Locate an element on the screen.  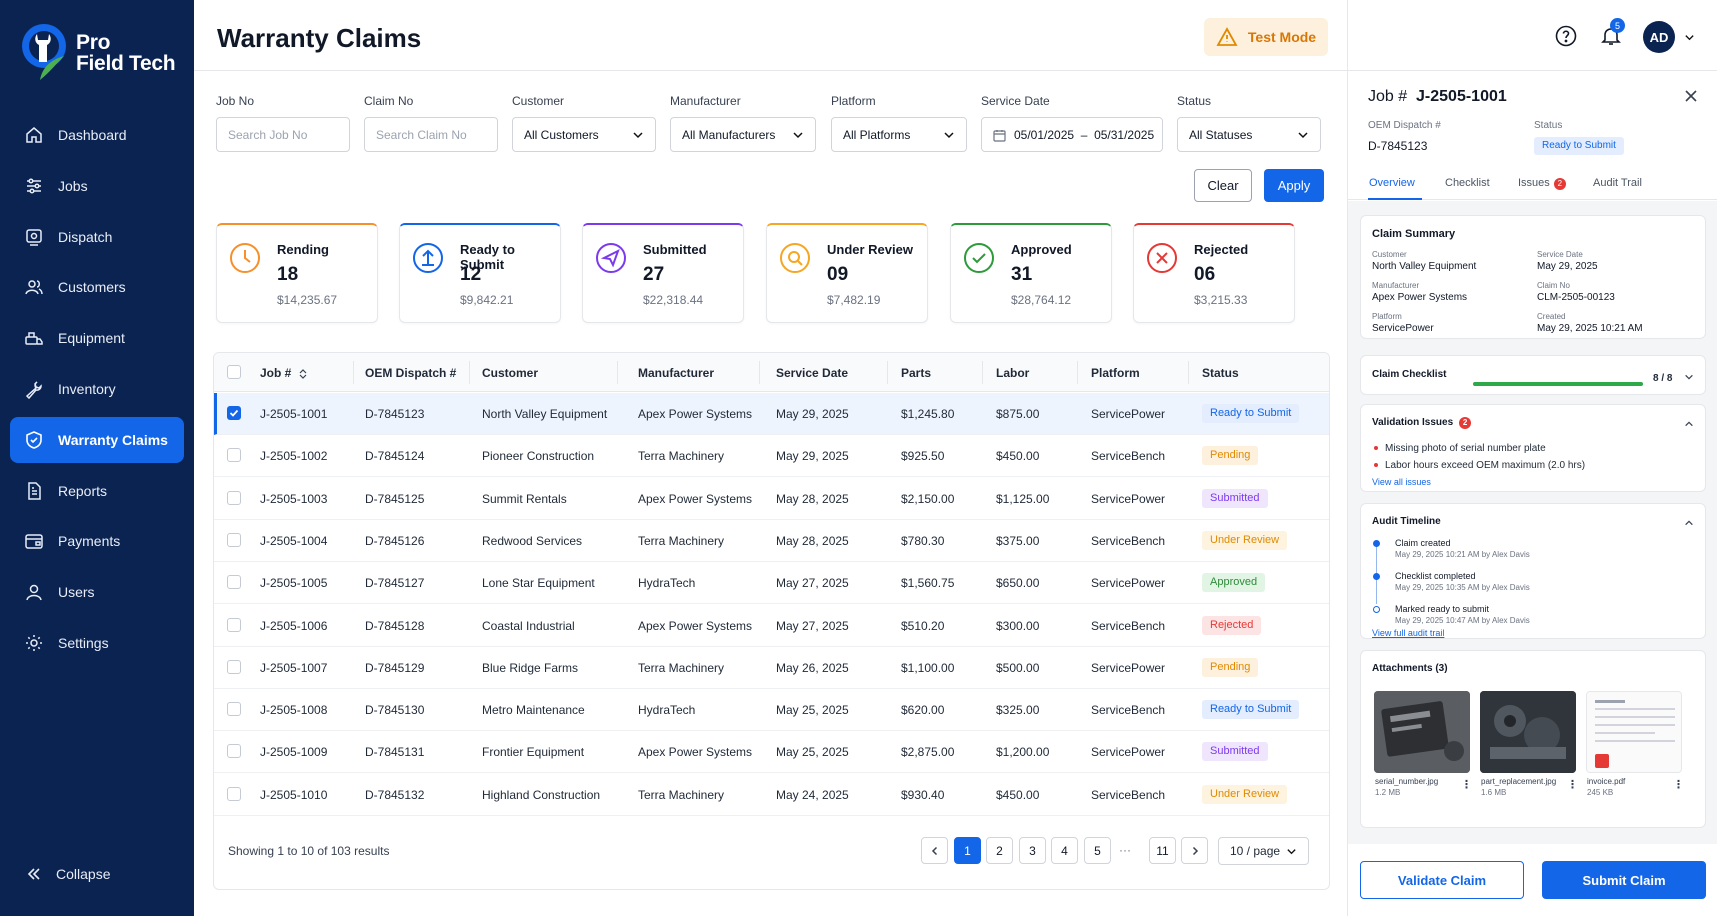
tab-overview: Overview is located at coordinates (1392, 183).